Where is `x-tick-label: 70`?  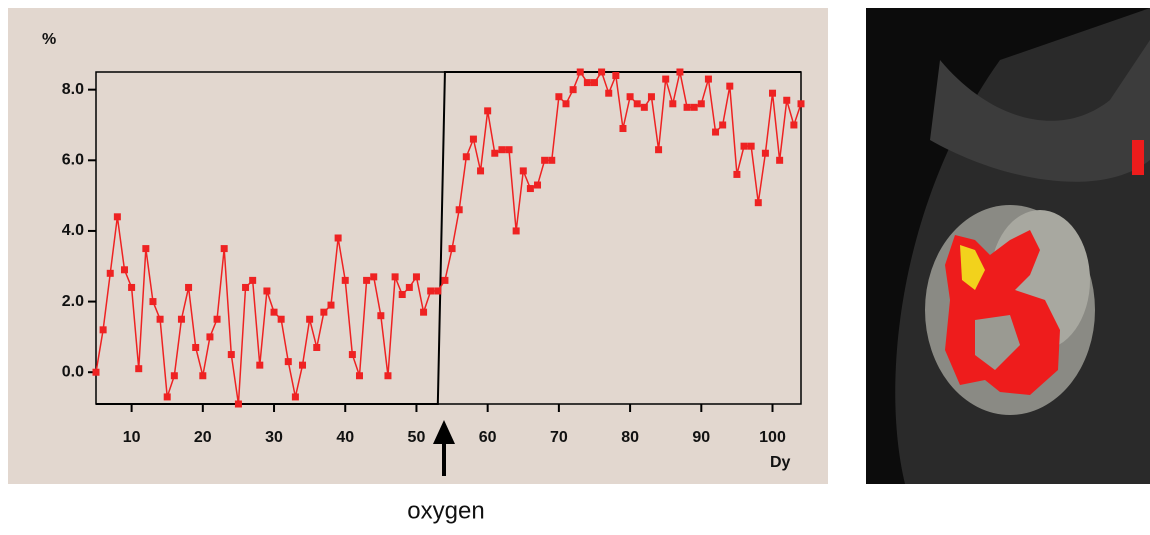
x-tick-label: 70 is located at coordinates (559, 437).